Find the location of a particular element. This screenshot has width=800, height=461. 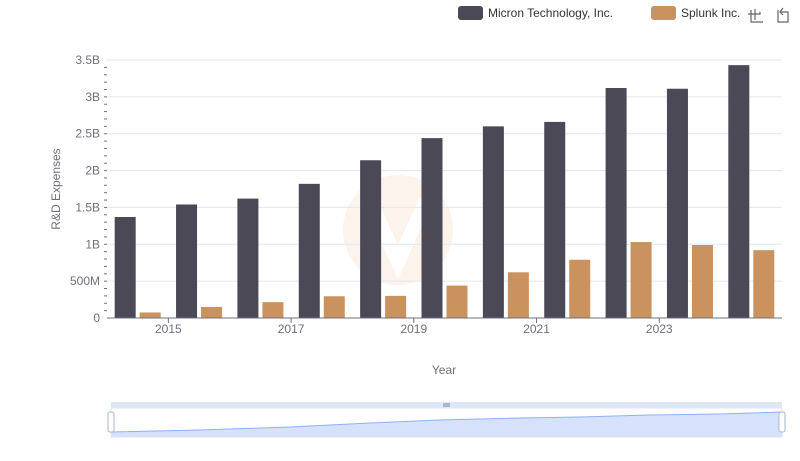

bar-micron-2020 is located at coordinates (493, 222).